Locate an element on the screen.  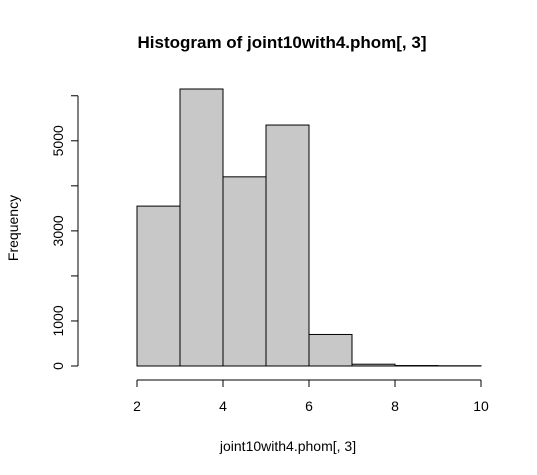
x-tick-label: 6 is located at coordinates (309, 406).